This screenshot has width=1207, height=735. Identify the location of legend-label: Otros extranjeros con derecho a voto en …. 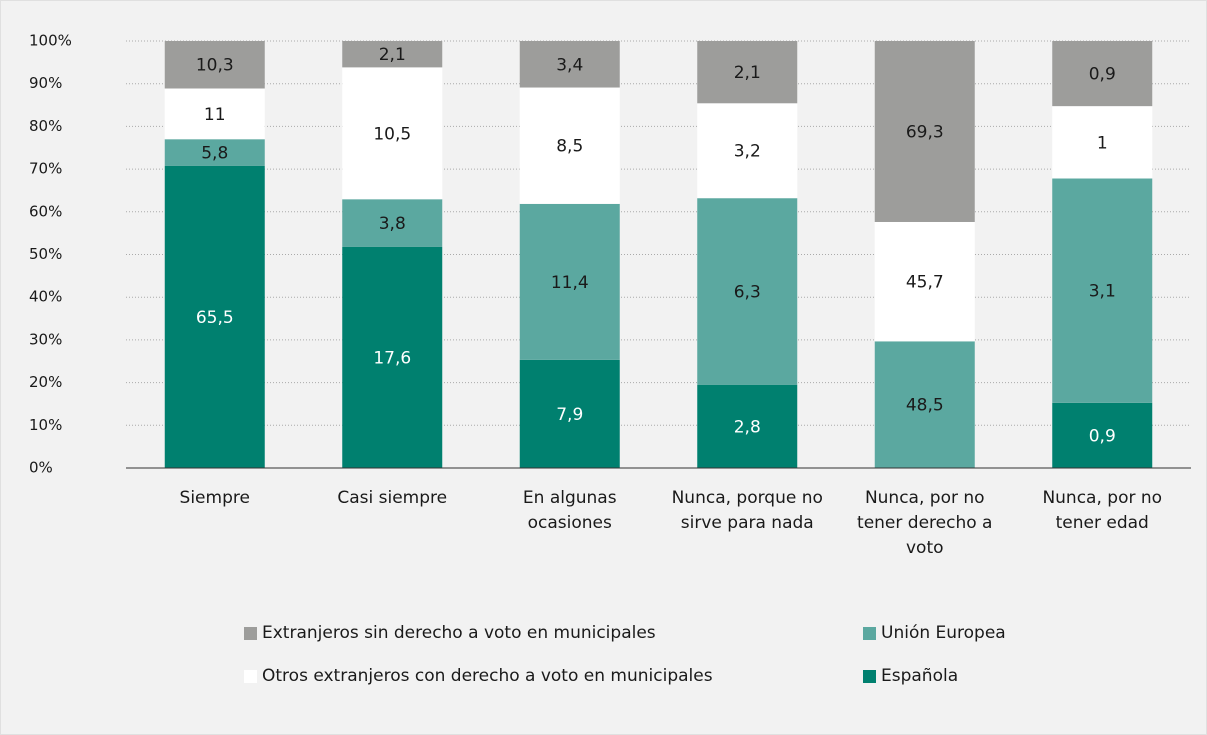
(487, 676).